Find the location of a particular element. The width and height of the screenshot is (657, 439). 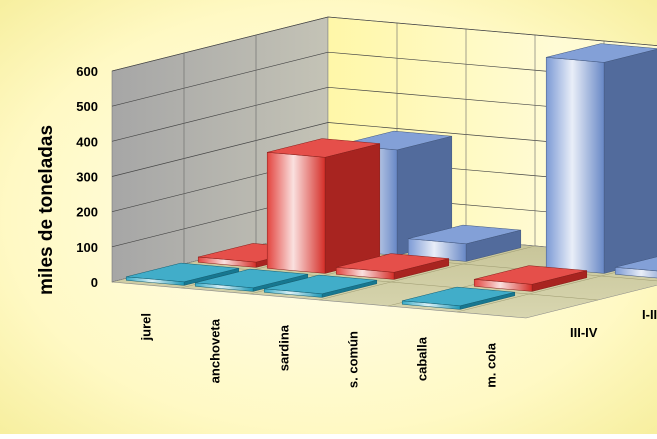

y-tick-label: 0 is located at coordinates (94, 282).